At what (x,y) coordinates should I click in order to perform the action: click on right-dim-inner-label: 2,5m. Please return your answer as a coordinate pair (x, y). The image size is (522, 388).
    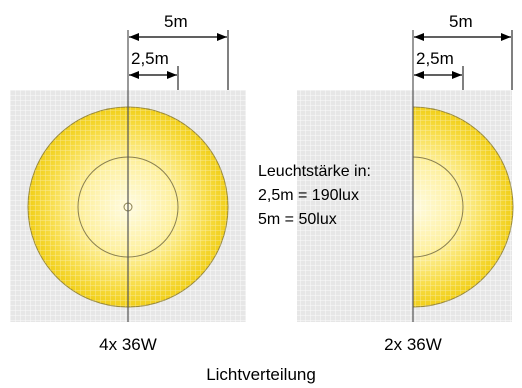
    Looking at the image, I should click on (435, 58).